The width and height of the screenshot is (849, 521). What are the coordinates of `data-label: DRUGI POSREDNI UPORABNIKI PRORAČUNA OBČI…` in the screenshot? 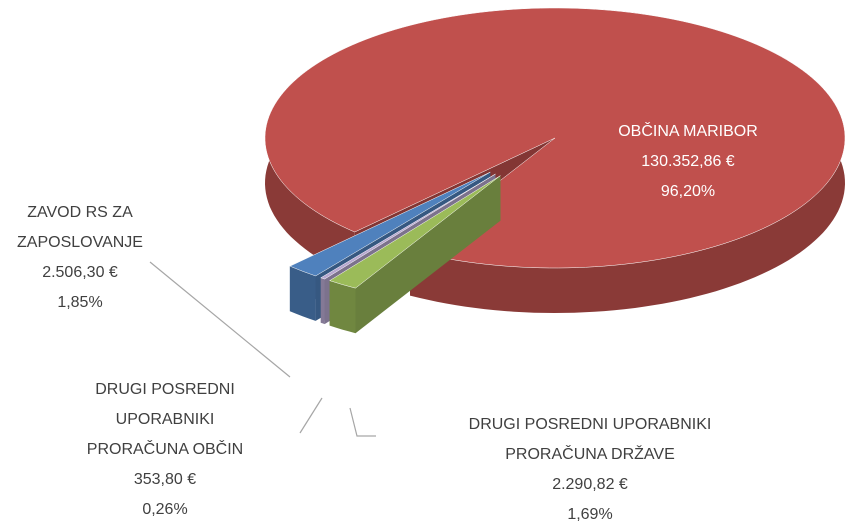 It's located at (165, 448).